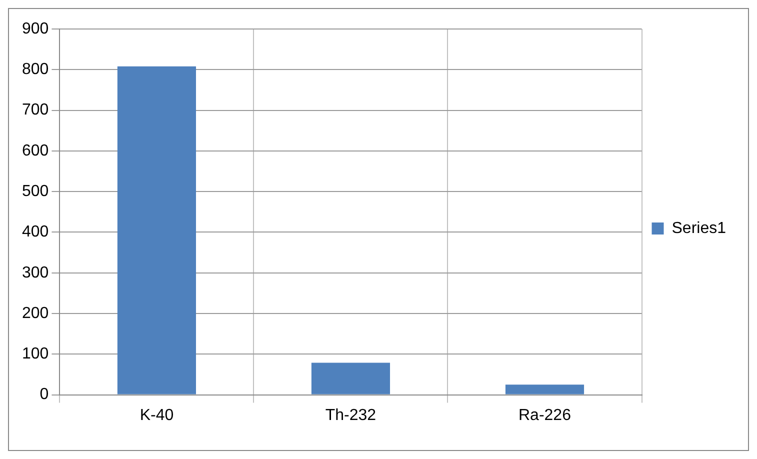 This screenshot has width=757, height=459. What do you see at coordinates (44, 395) in the screenshot?
I see `y-tick-label: 0` at bounding box center [44, 395].